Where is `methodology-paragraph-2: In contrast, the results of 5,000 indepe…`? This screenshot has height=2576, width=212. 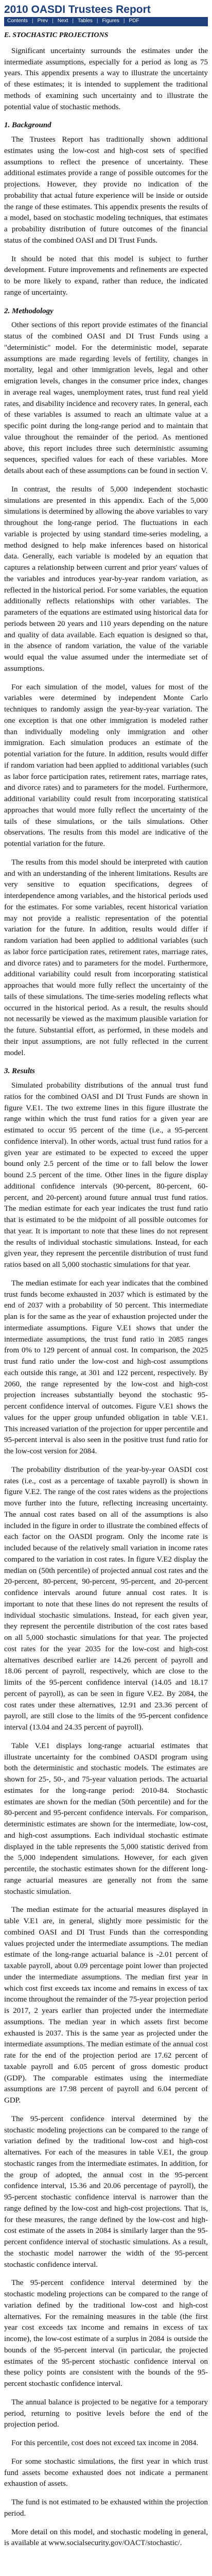
methodology-paragraph-2: In contrast, the results of 5,000 indepe… is located at coordinates (106, 579).